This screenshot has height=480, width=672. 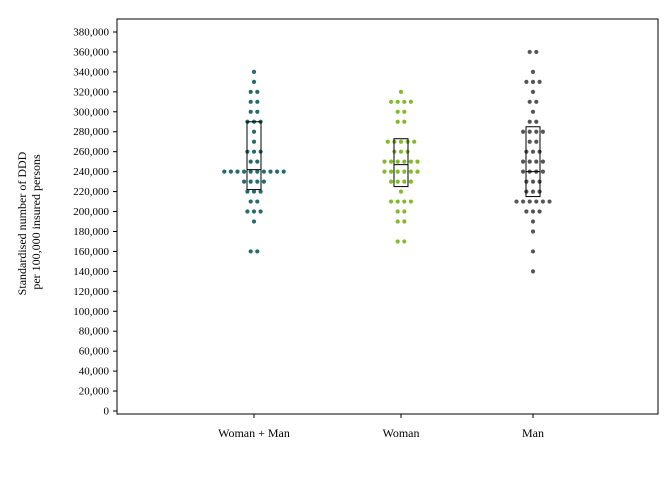 What do you see at coordinates (91, 152) in the screenshot?
I see `y-tick-label: 260,000` at bounding box center [91, 152].